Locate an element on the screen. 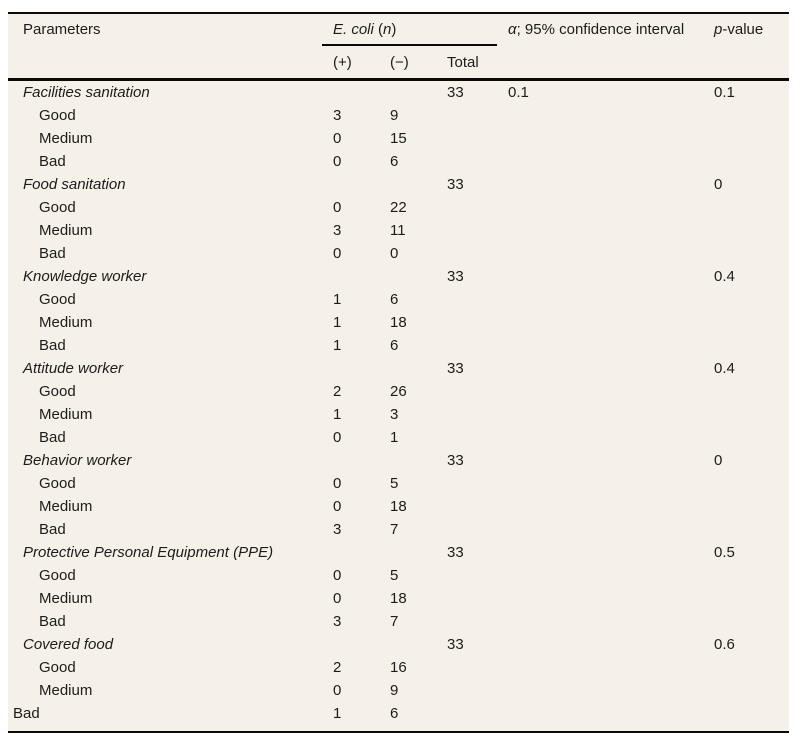  column-header-p-value: p-value is located at coordinates (751, 29).